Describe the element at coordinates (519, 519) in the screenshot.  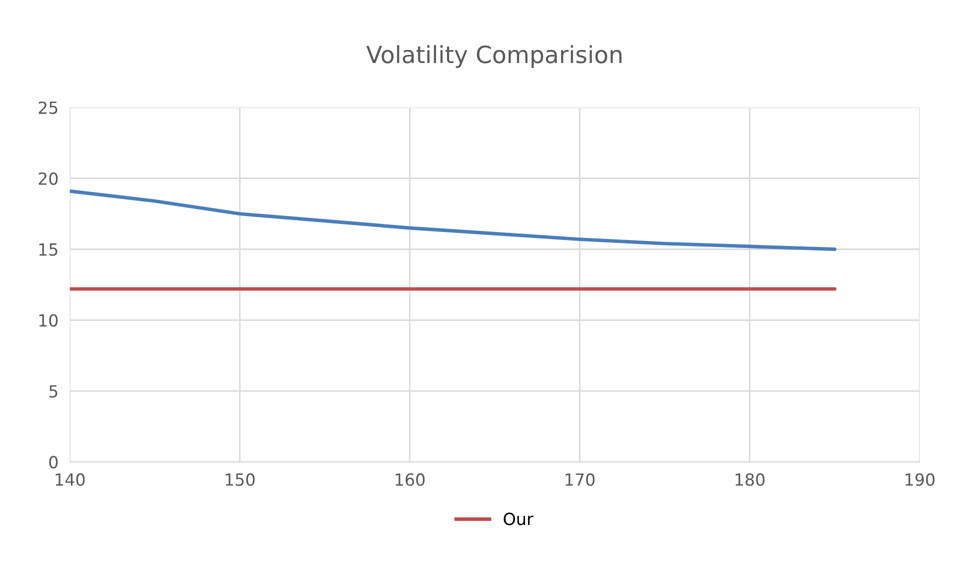
I see `legend-label: Our` at that location.